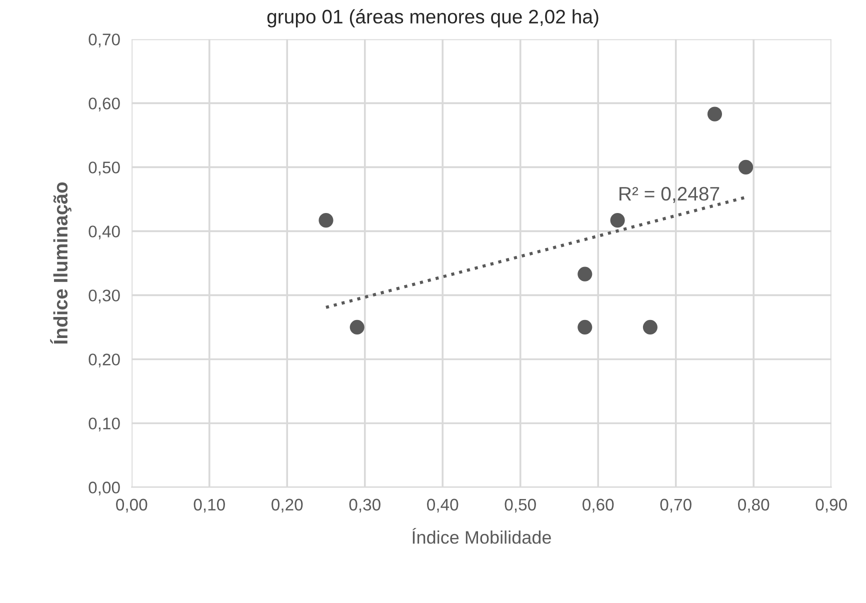  I want to click on chart-title: grupo 01 (áreas menores que 2,02 ha), so click(432, 18).